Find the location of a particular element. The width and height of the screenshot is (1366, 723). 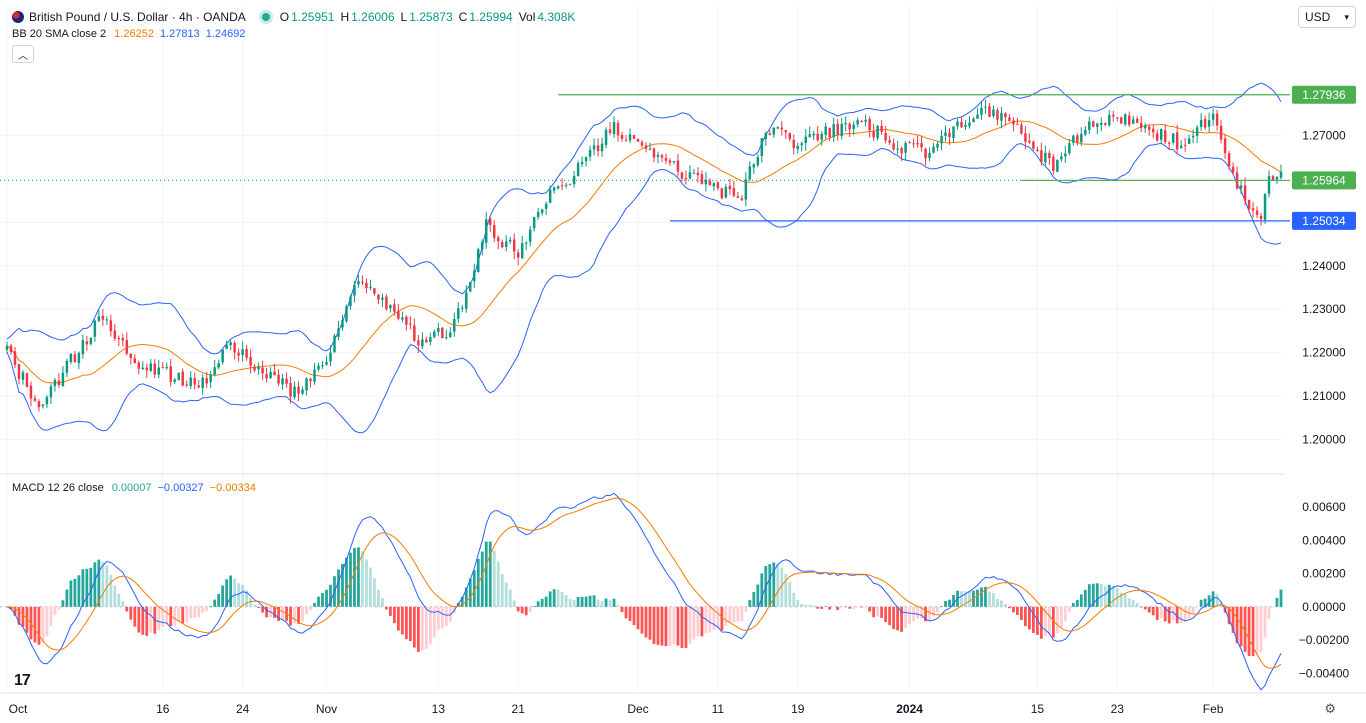

macd-line-value: −0.00327 is located at coordinates (180, 488).